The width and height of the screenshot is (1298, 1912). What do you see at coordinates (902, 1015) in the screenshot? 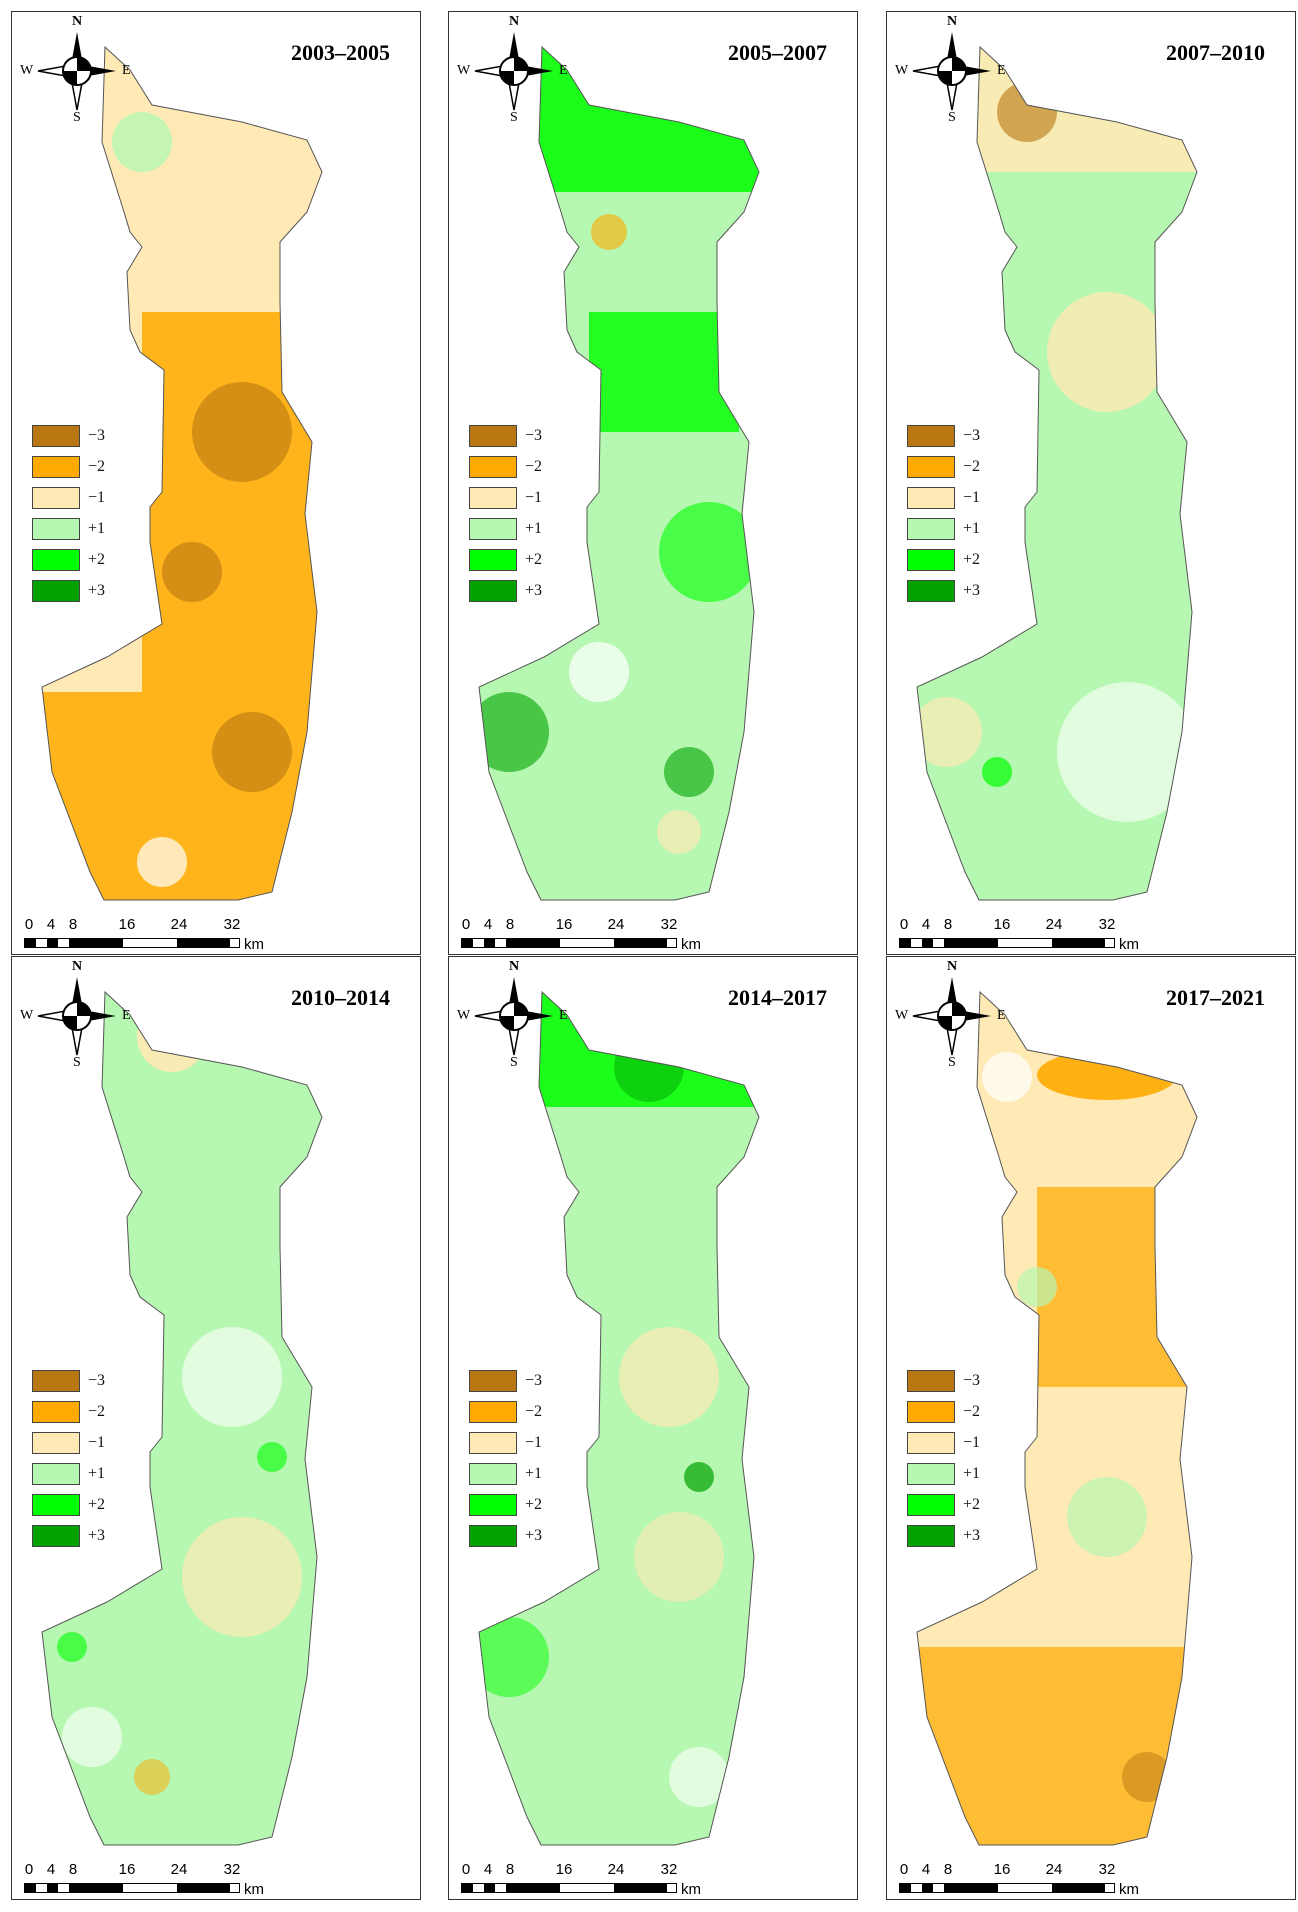
I see `compass-west-label: W` at bounding box center [902, 1015].